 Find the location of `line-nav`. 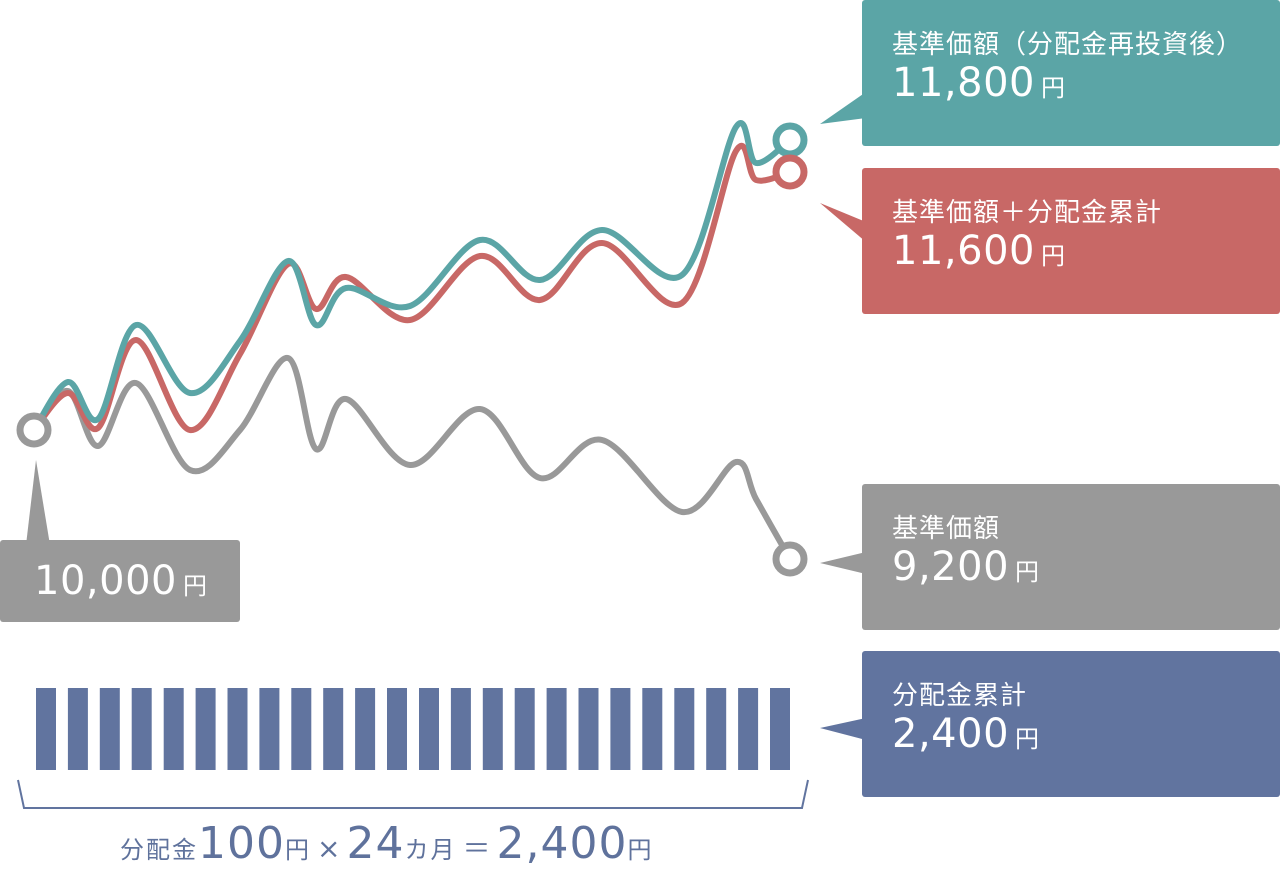

line-nav is located at coordinates (412, 458).